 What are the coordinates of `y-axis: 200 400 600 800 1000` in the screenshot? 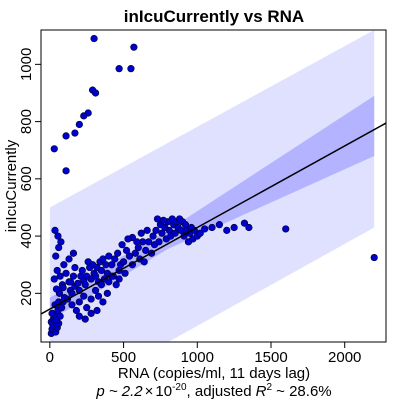 It's located at (29, 177).